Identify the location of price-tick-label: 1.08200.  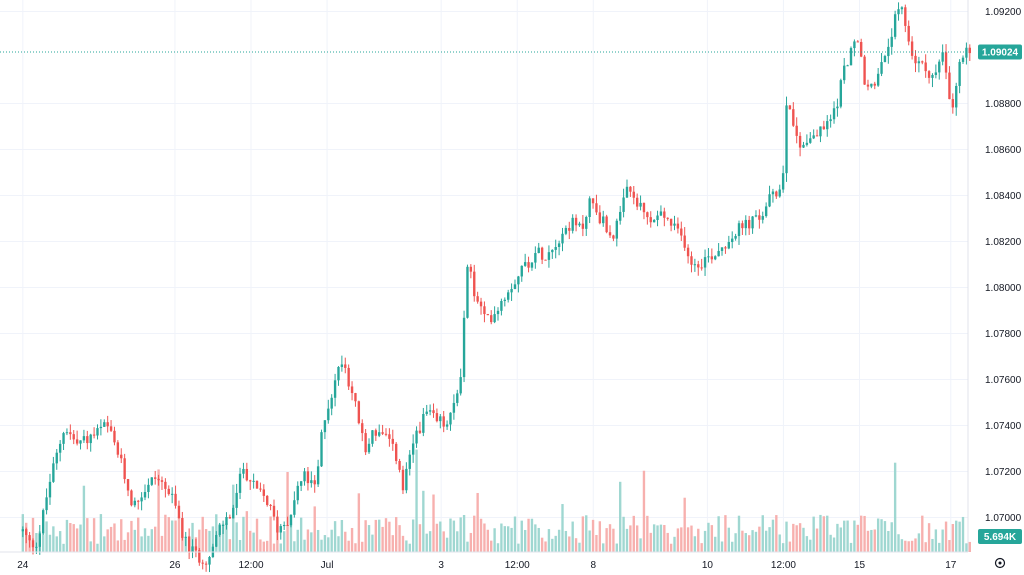
(1003, 242).